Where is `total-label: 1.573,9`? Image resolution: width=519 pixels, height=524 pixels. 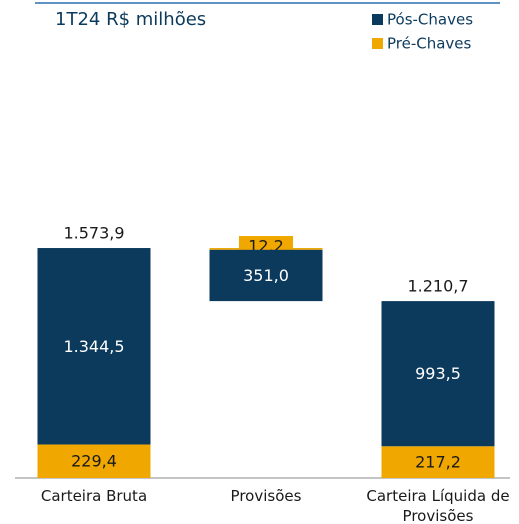 total-label: 1.573,9 is located at coordinates (93, 233).